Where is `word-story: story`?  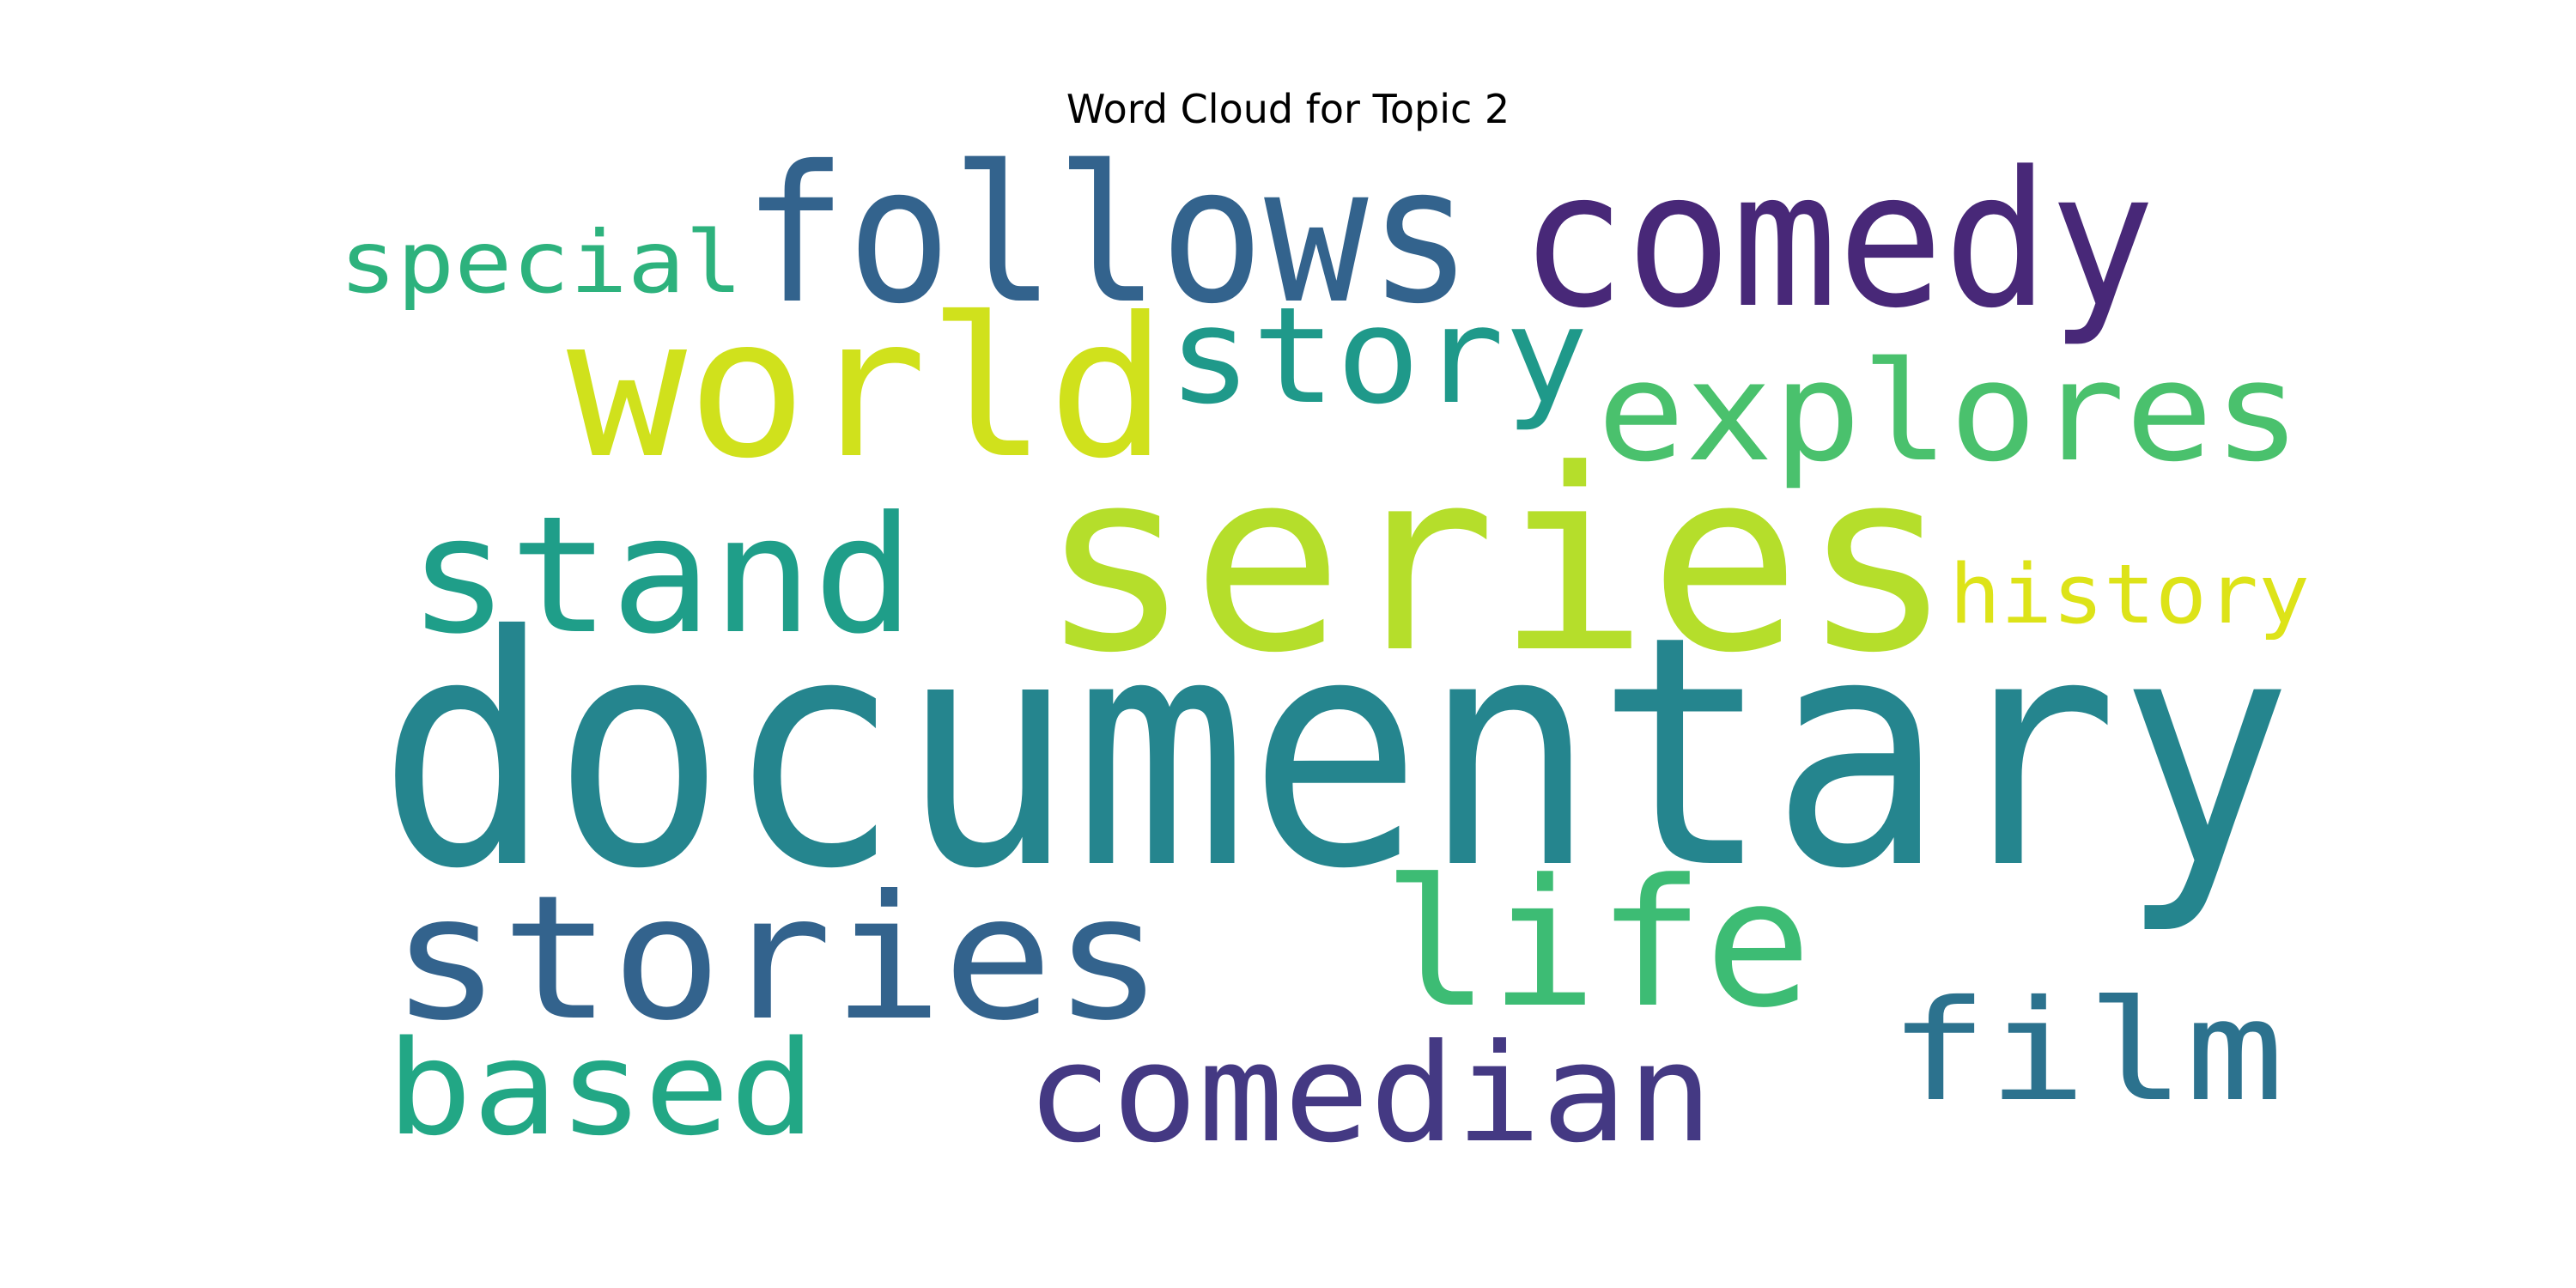 word-story: story is located at coordinates (1378, 356).